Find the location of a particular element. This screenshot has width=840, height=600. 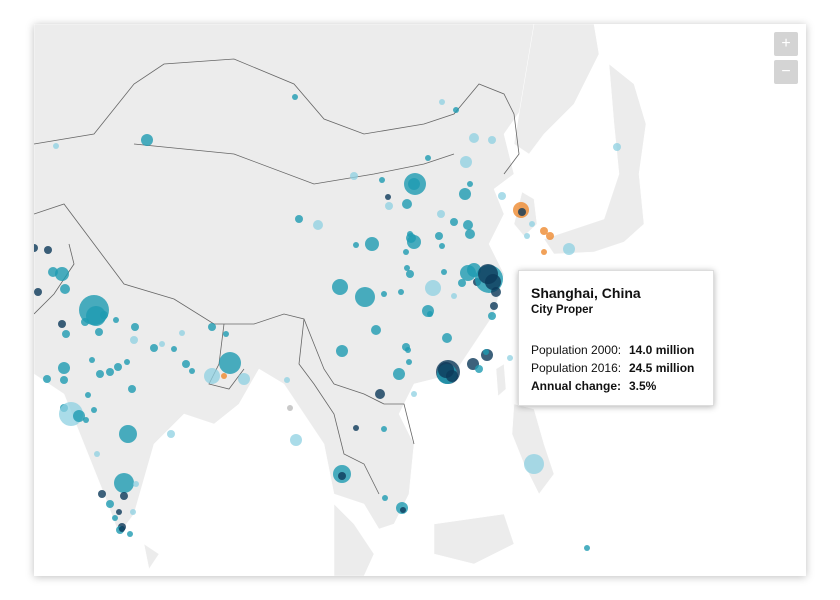

zoom-out-button: − is located at coordinates (786, 72).